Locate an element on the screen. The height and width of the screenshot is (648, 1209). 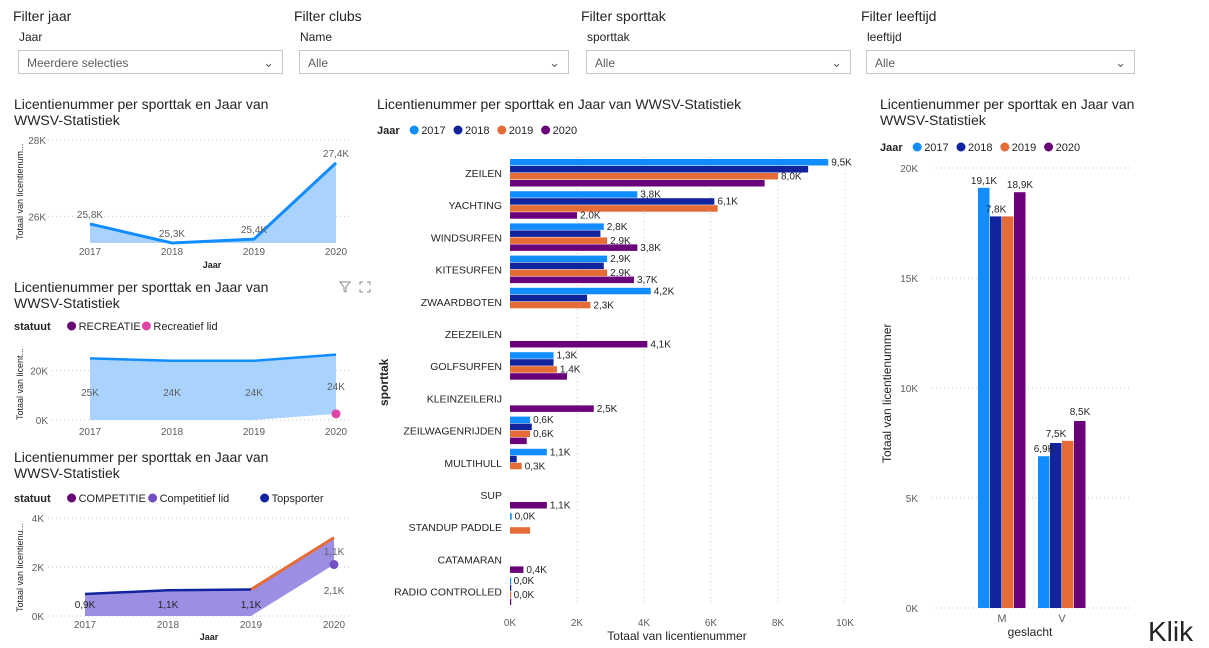
y-tick-label: 28K is located at coordinates (37, 141).